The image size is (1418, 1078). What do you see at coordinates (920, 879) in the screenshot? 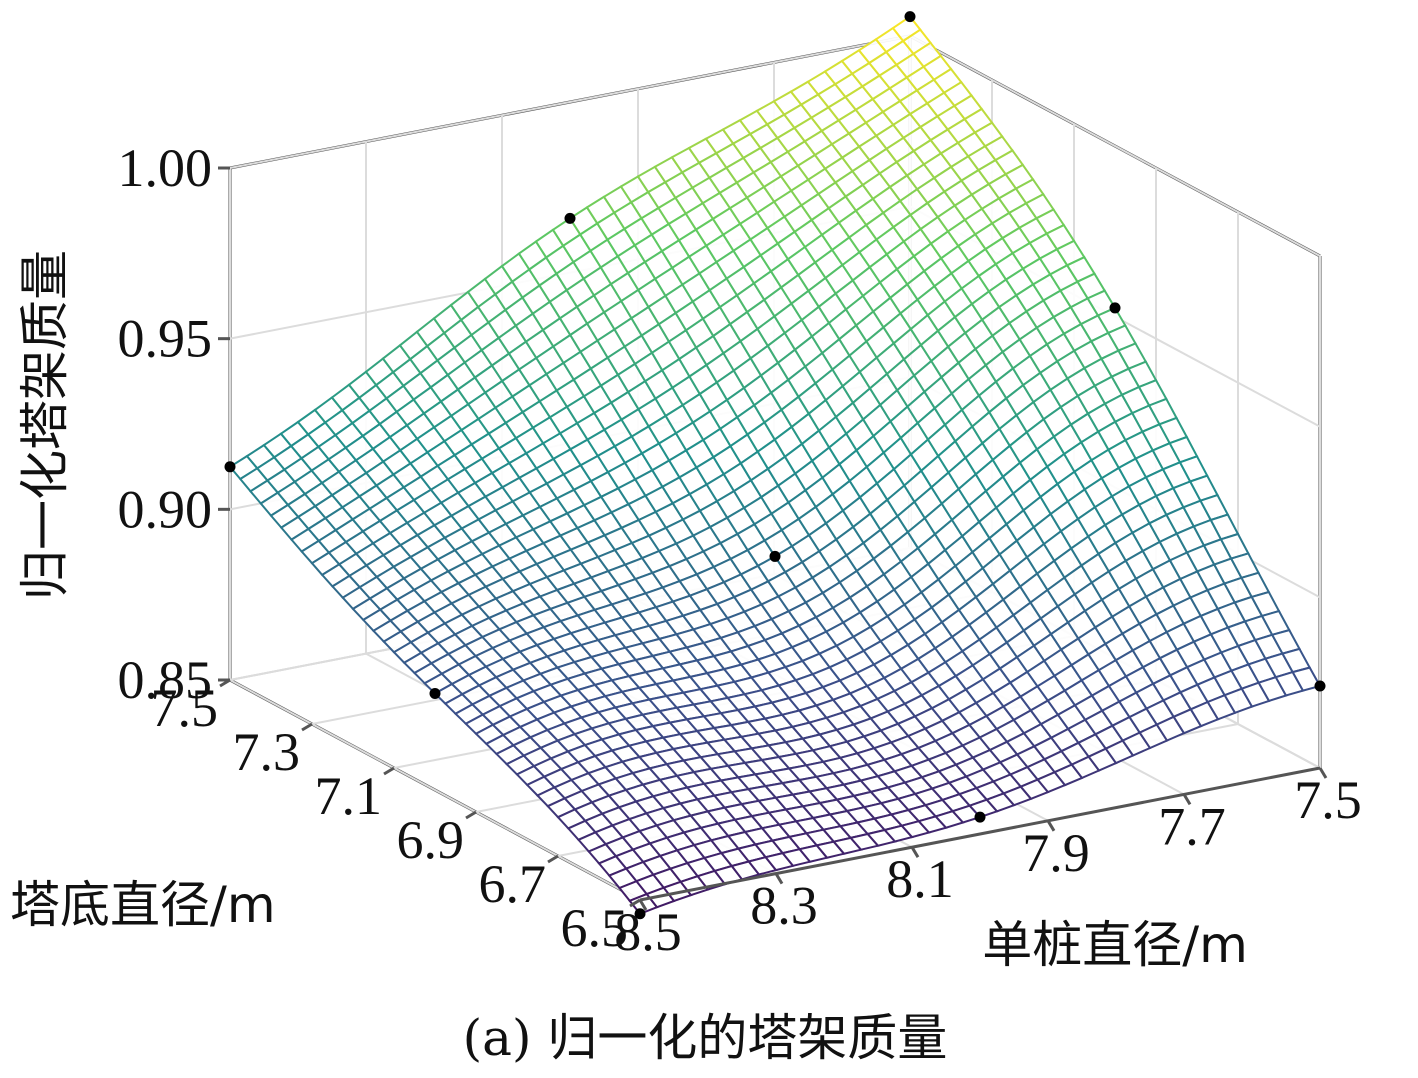
I see `x-tick-label: 8.1` at bounding box center [920, 879].